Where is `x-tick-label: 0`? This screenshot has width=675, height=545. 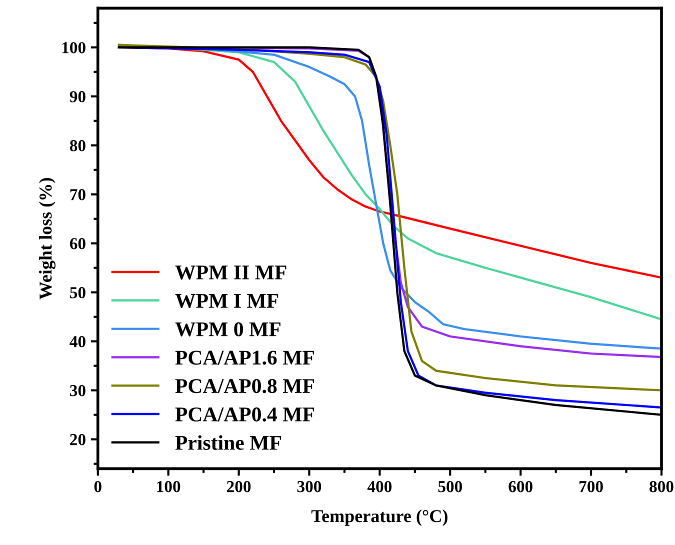
x-tick-label: 0 is located at coordinates (98, 486).